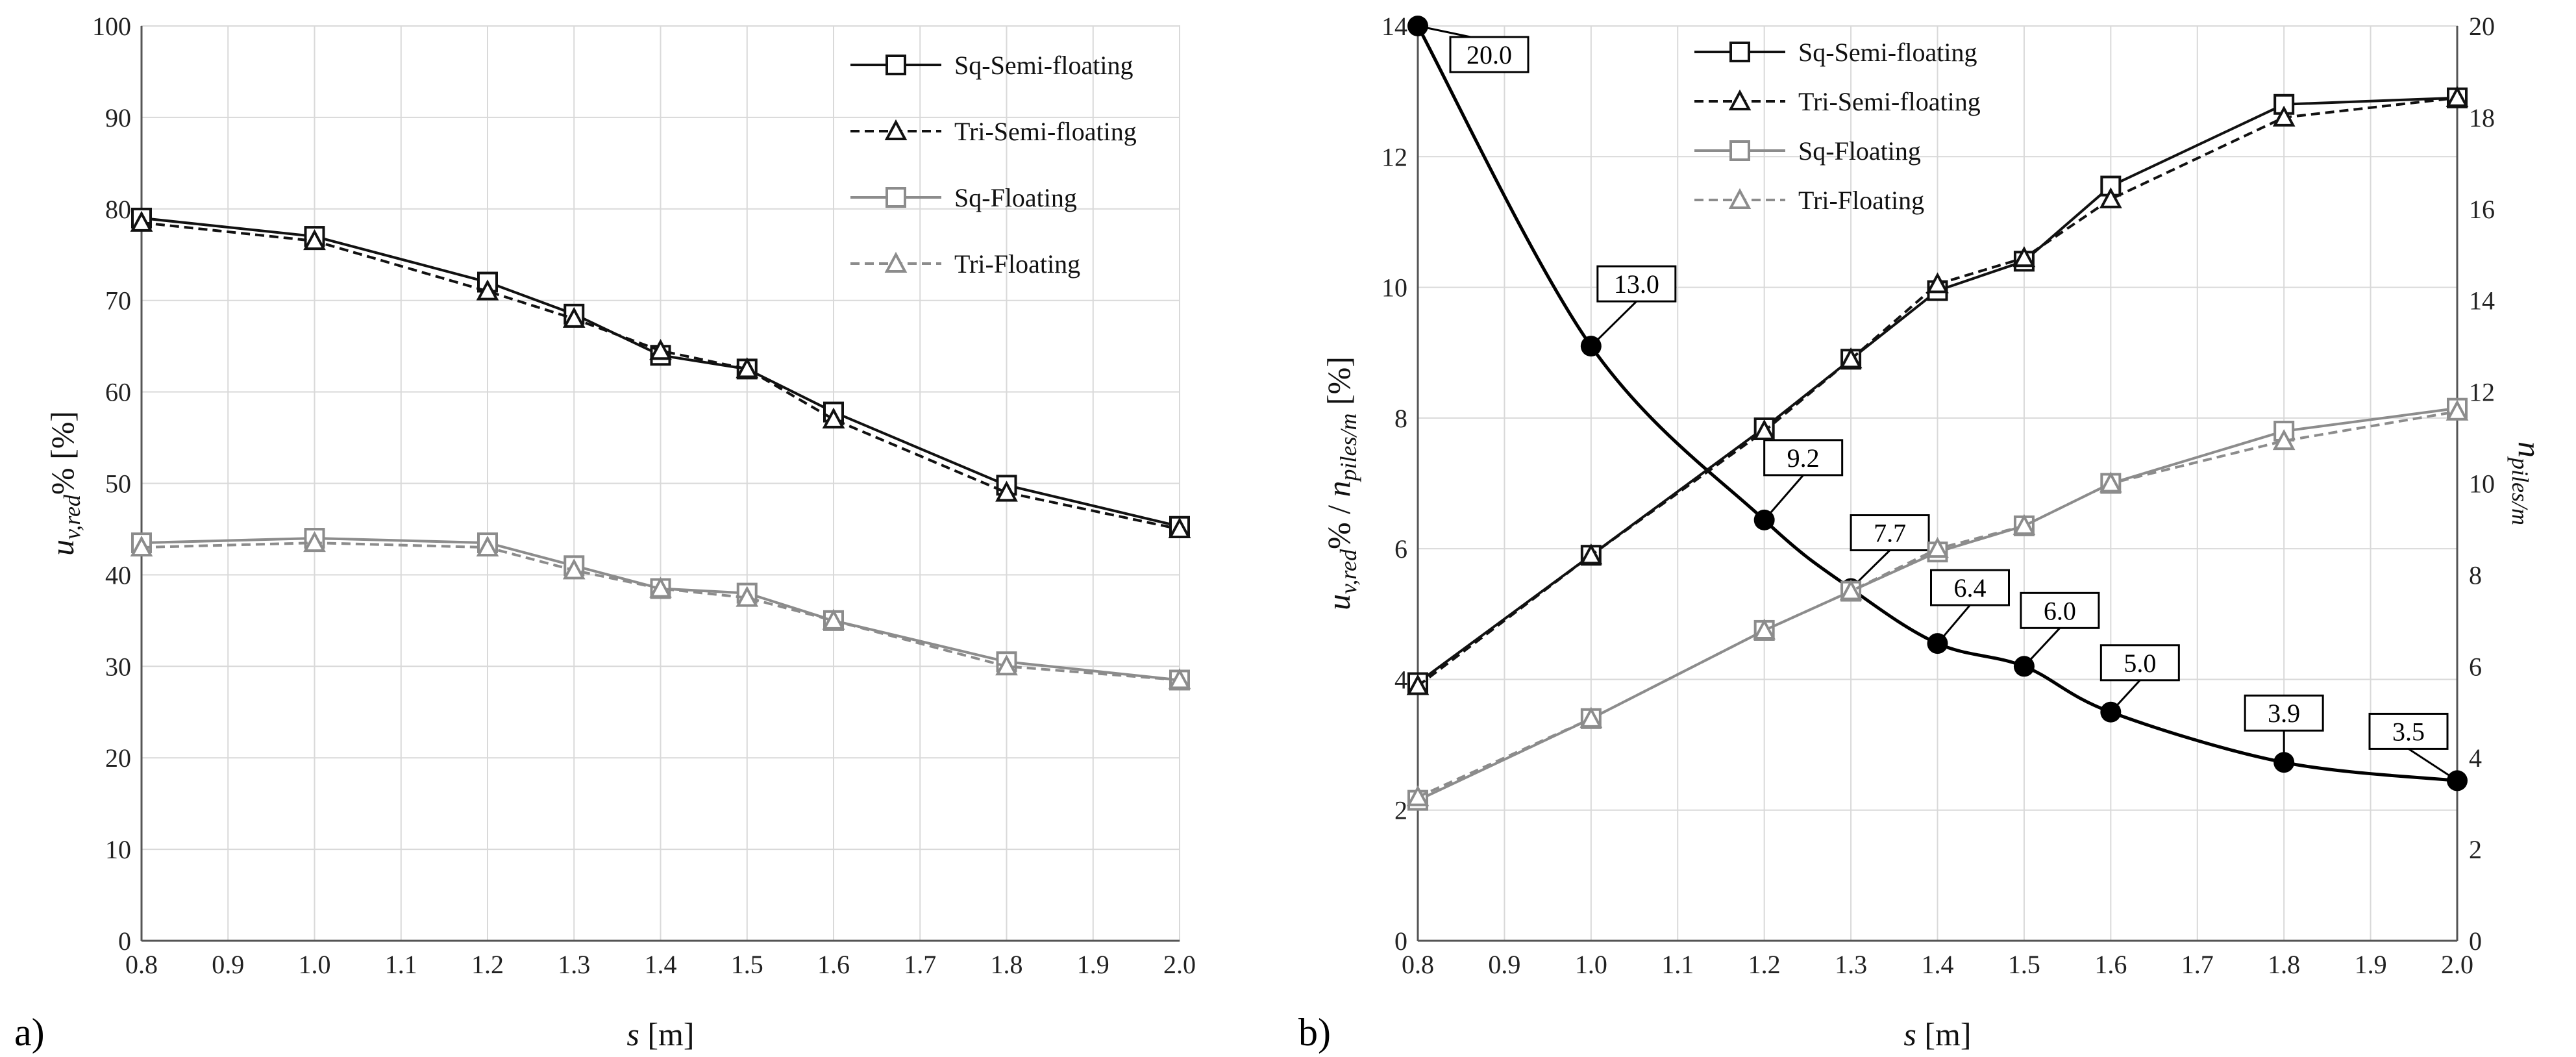 This screenshot has height=1057, width=2576. What do you see at coordinates (1400, 810) in the screenshot?
I see `y-tick-label: 2` at bounding box center [1400, 810].